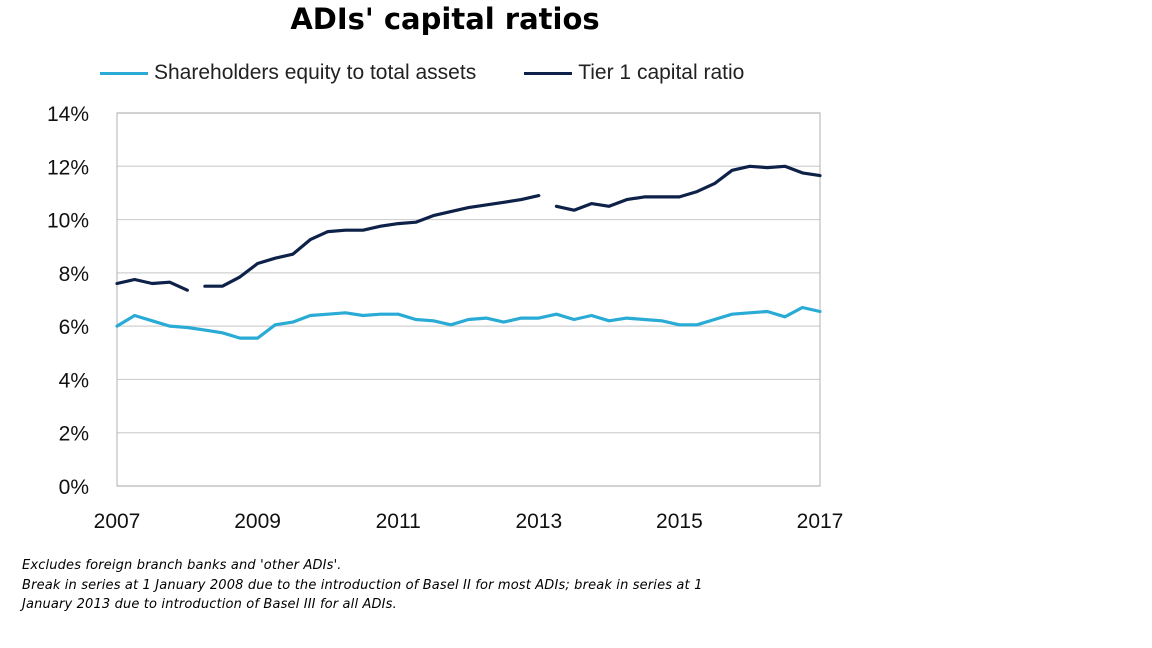  What do you see at coordinates (398, 521) in the screenshot?
I see `x-tick-label-2: 2011` at bounding box center [398, 521].